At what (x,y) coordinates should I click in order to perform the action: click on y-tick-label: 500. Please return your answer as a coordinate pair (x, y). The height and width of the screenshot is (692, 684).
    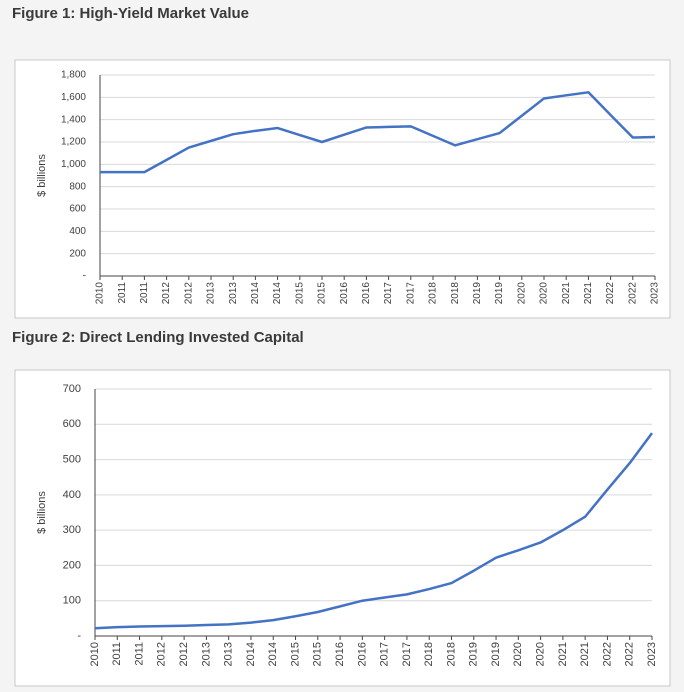
    Looking at the image, I should click on (72, 459).